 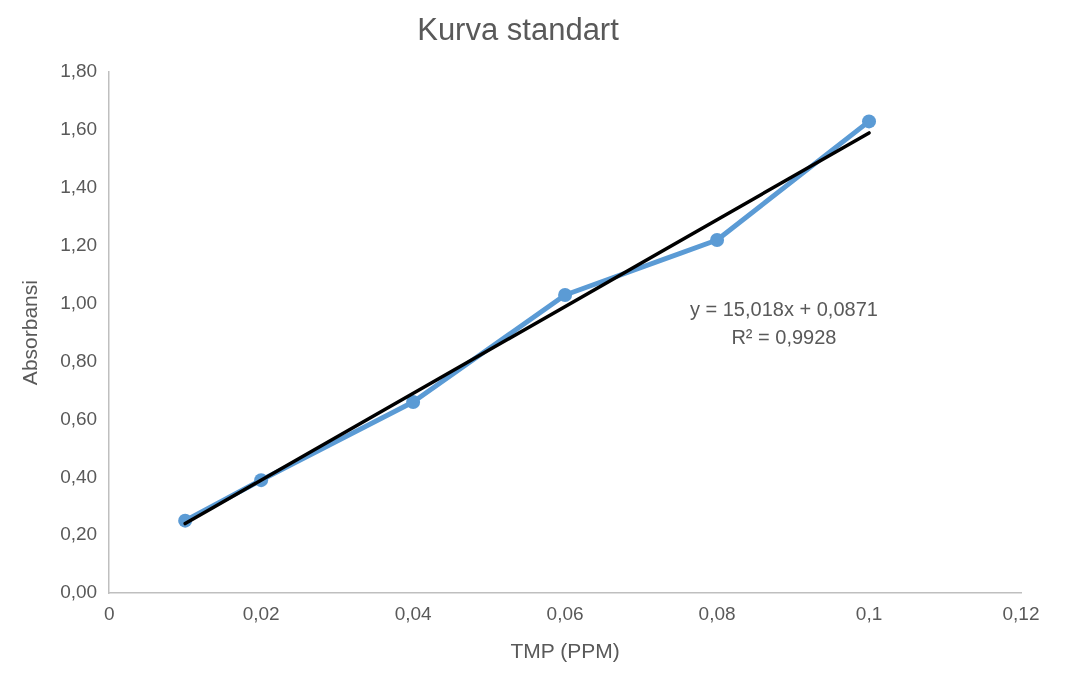 I want to click on y-tick-label: 1,20, so click(x=79, y=245).